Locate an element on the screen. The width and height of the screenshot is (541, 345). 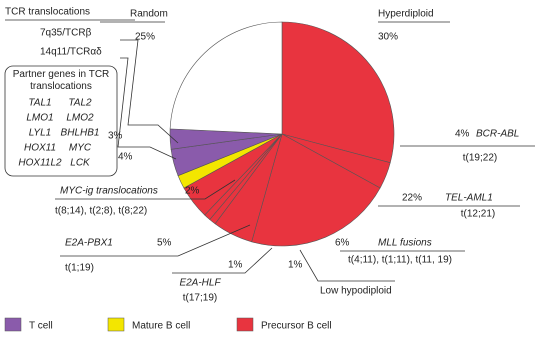
slice-label: E2A-PBX1 is located at coordinates (89, 243).